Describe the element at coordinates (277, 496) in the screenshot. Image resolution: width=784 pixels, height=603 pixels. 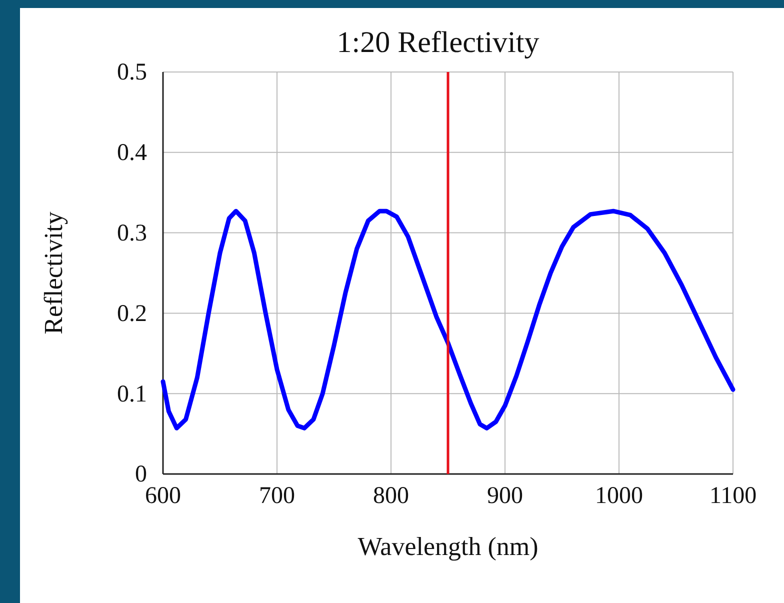
I see `x-tick-label: 700` at that location.